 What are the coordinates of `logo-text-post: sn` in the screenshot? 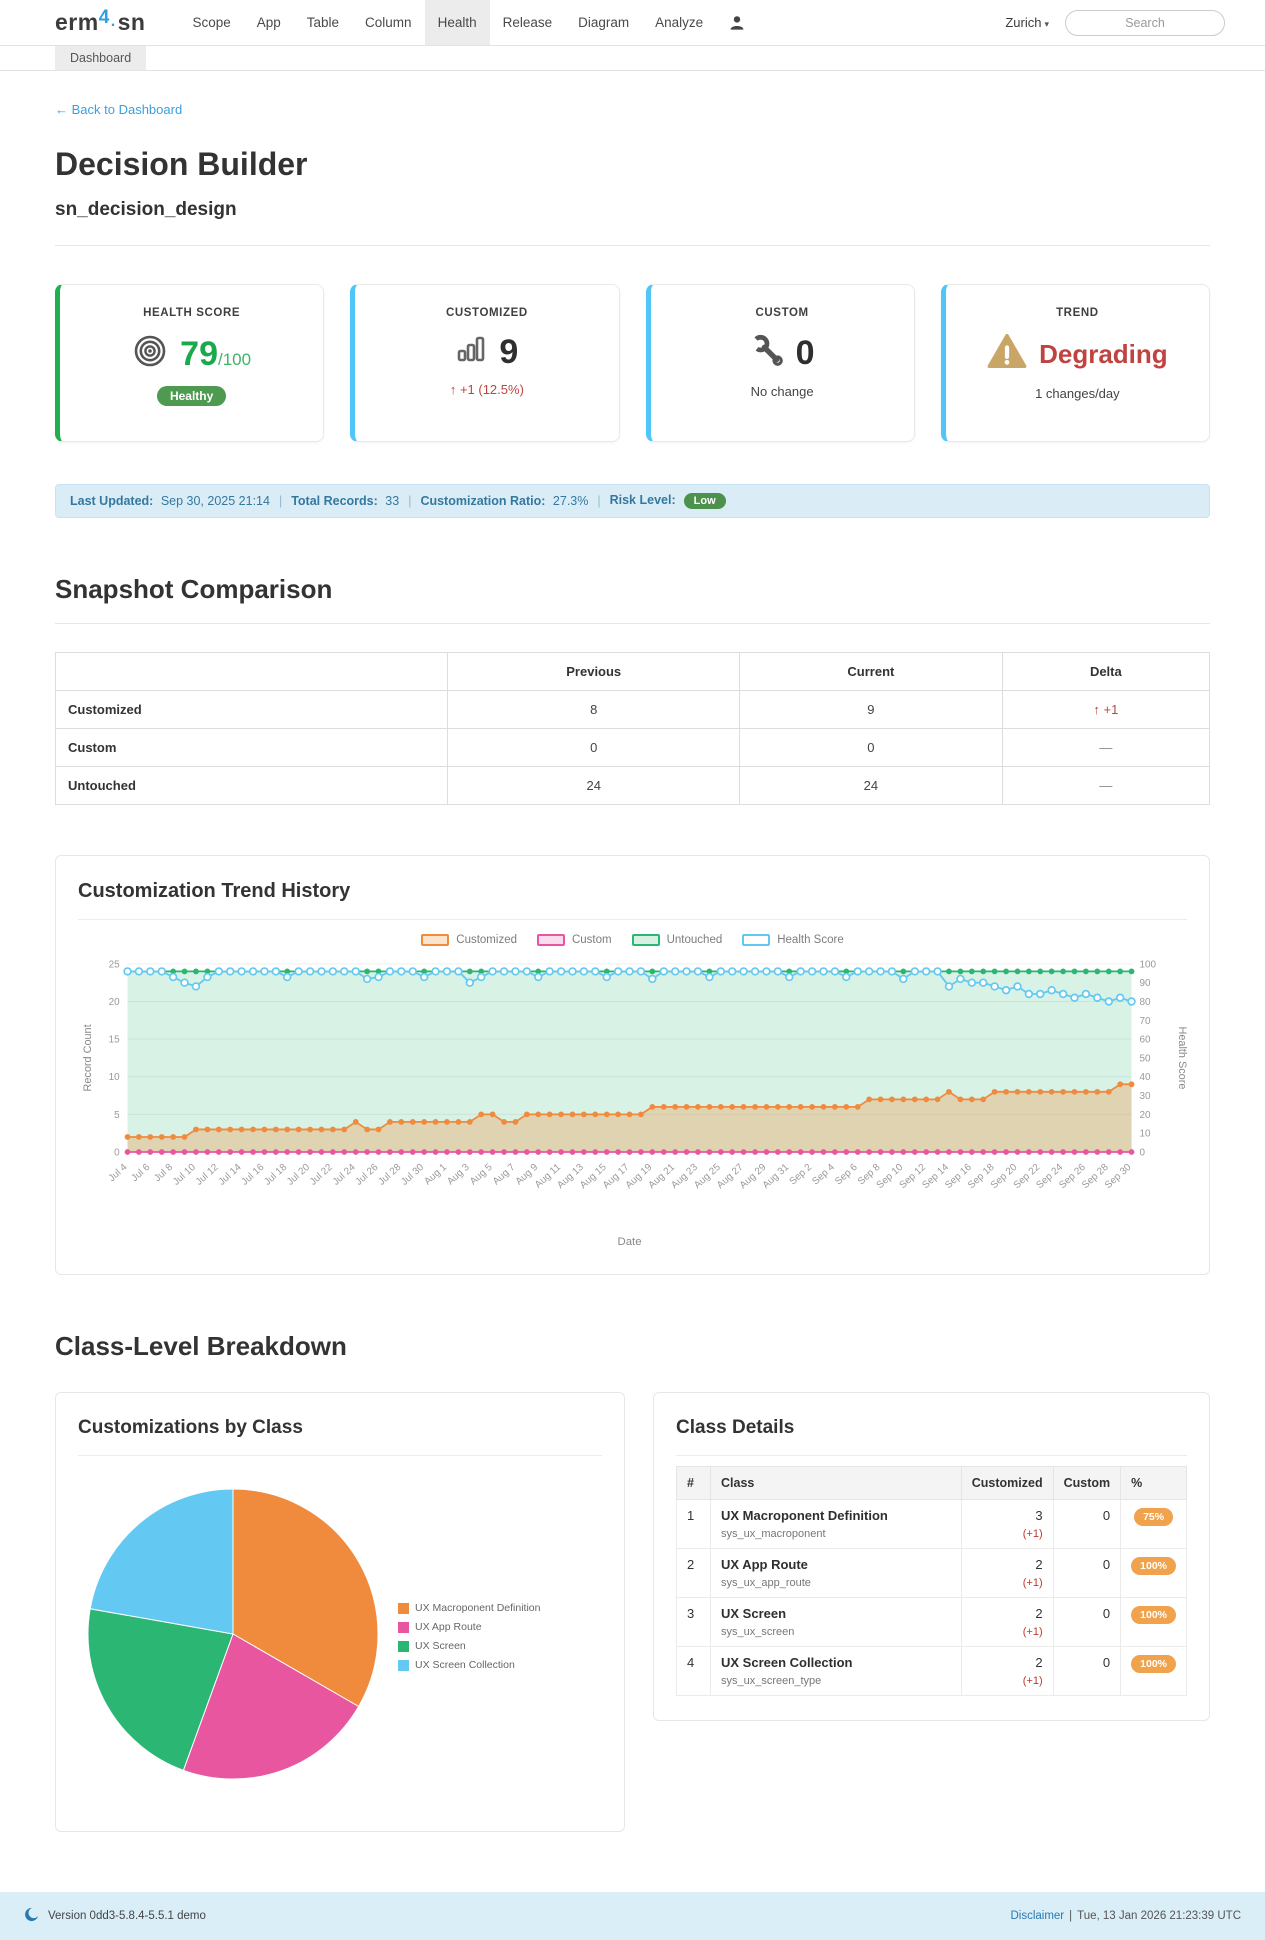 It's located at (131, 22).